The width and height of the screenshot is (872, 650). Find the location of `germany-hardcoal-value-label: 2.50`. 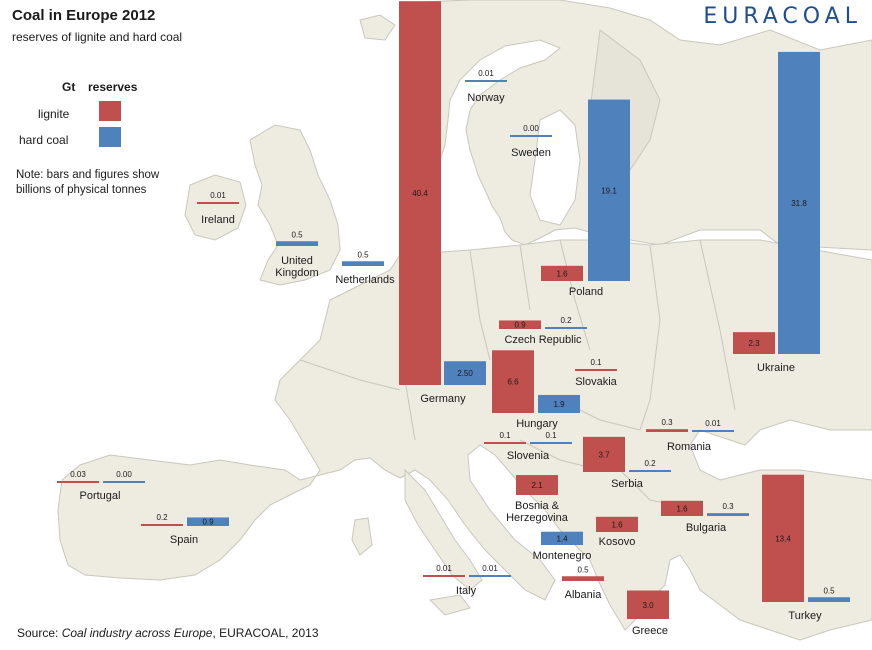

germany-hardcoal-value-label: 2.50 is located at coordinates (465, 373).